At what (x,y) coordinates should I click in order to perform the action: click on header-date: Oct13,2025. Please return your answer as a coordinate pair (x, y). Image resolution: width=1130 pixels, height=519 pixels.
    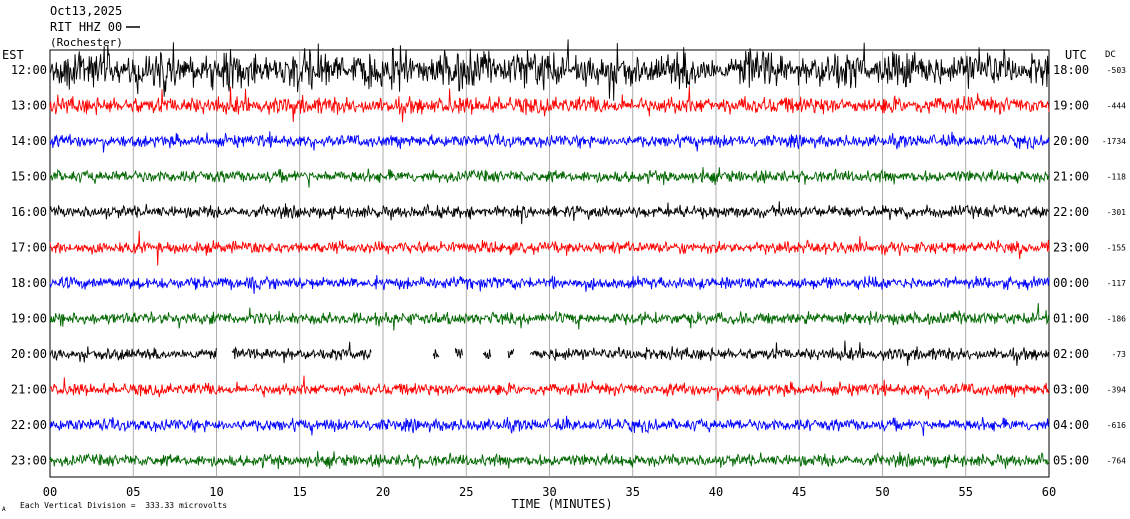
    Looking at the image, I should click on (86, 11).